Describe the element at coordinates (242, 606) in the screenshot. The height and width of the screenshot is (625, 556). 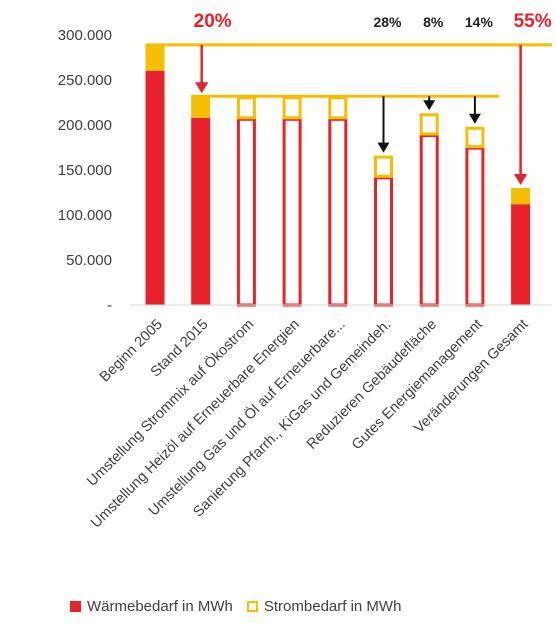
I see `legend: Wärmebedarf in MWh Strombedarf in MWh` at that location.